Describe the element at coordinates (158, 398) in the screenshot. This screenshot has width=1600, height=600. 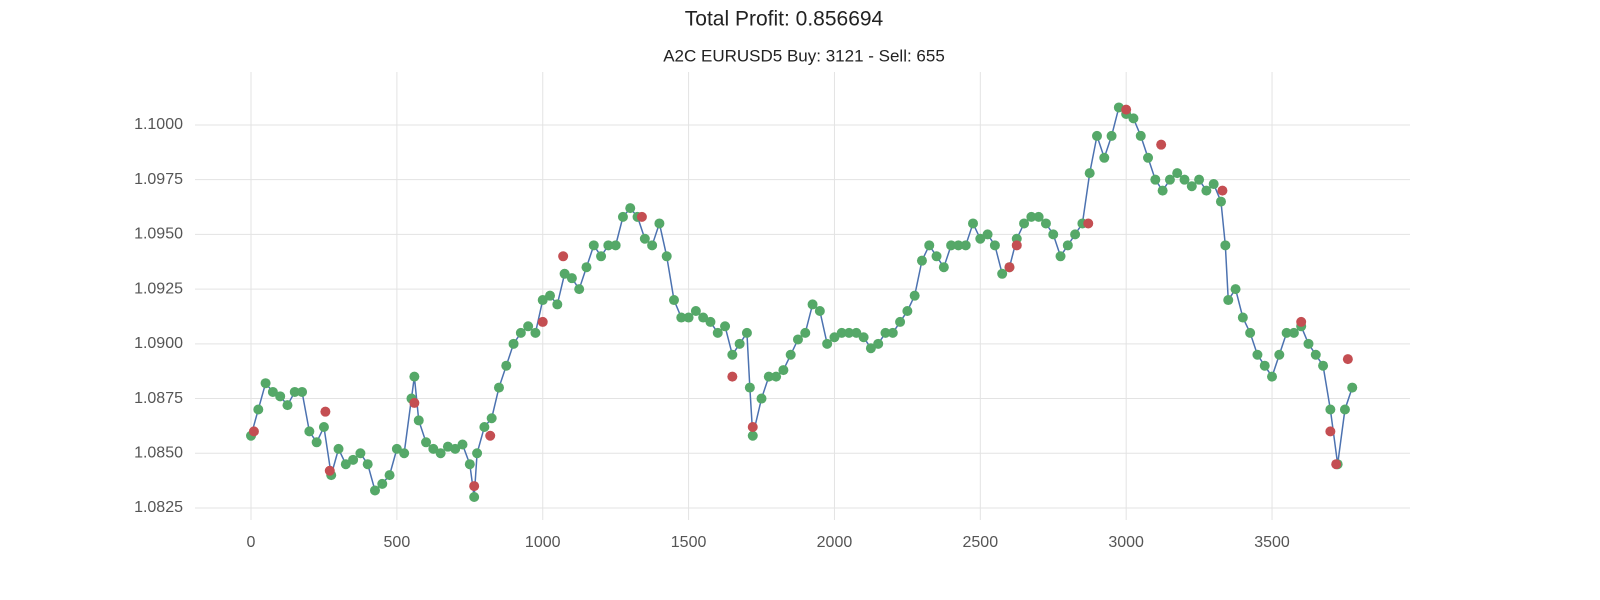
I see `y-tick-label: 1.0875` at that location.